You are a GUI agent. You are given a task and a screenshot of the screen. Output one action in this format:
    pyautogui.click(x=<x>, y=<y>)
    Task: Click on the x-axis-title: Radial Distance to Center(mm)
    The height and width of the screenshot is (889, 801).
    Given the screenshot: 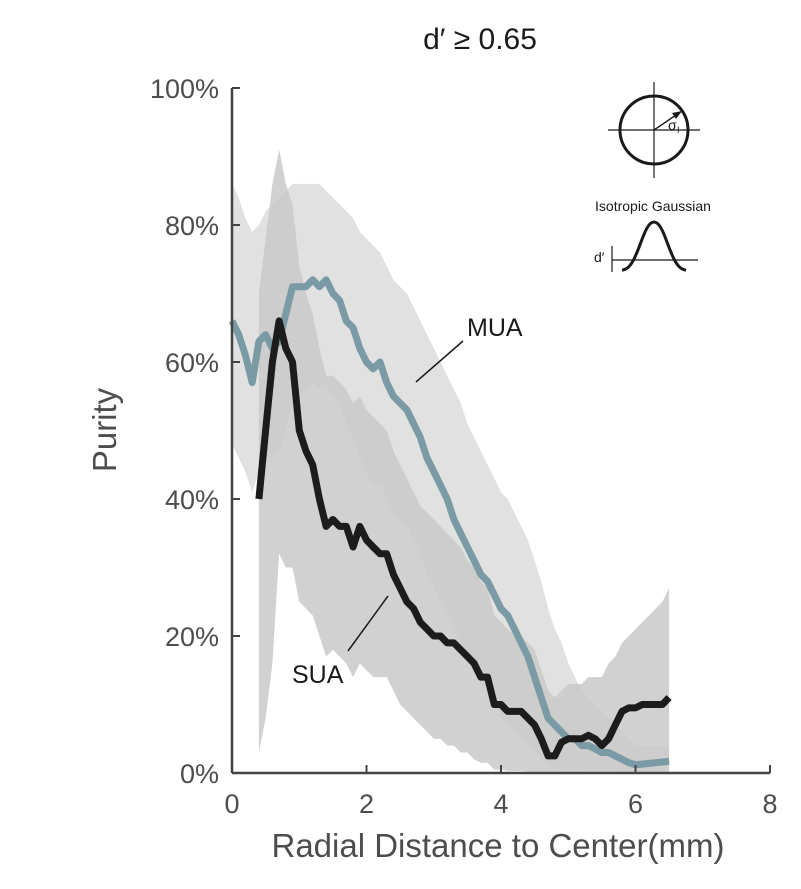 What is the action you would take?
    pyautogui.click(x=498, y=845)
    